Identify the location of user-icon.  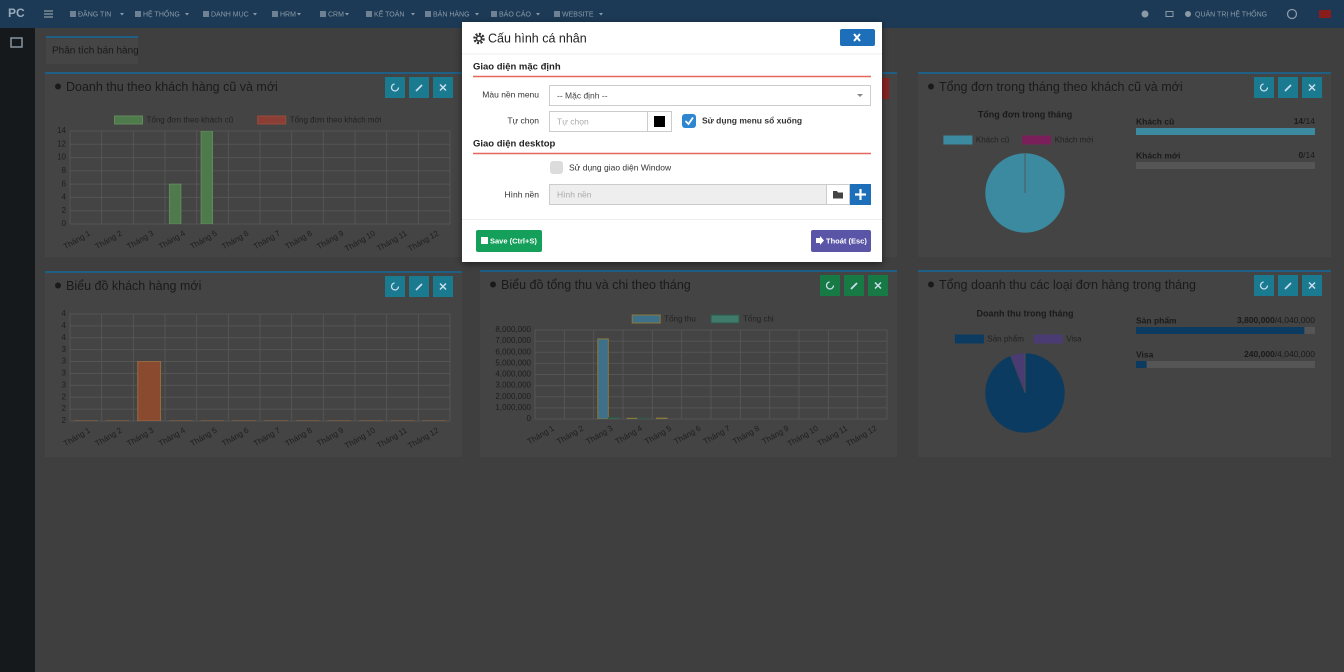
(1188, 14).